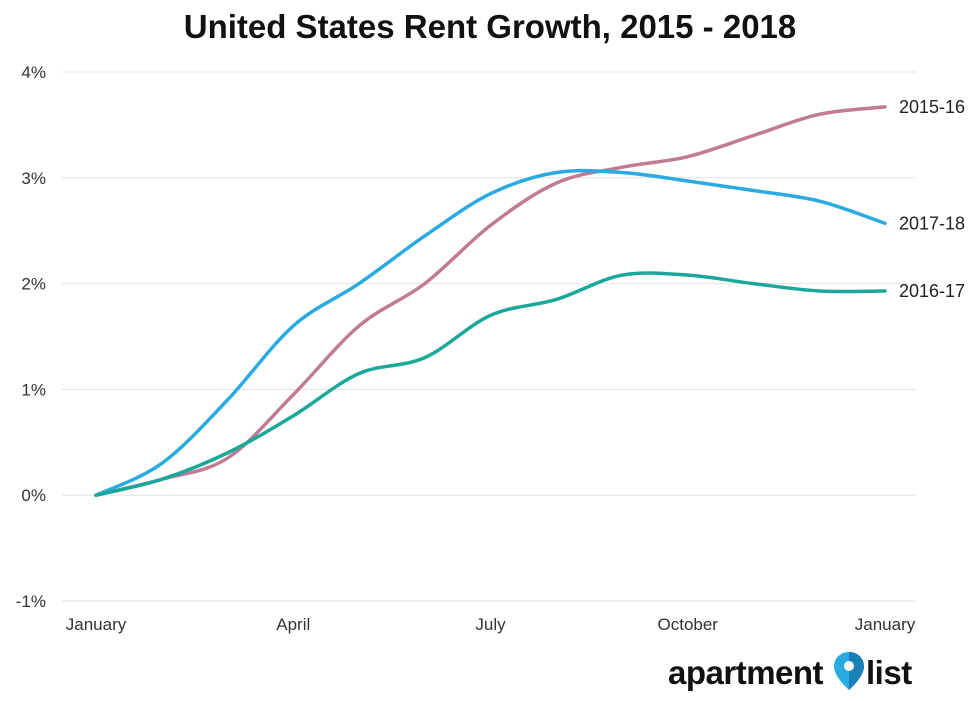 This screenshot has height=701, width=980. What do you see at coordinates (33, 389) in the screenshot?
I see `y-tick-label: 1%` at bounding box center [33, 389].